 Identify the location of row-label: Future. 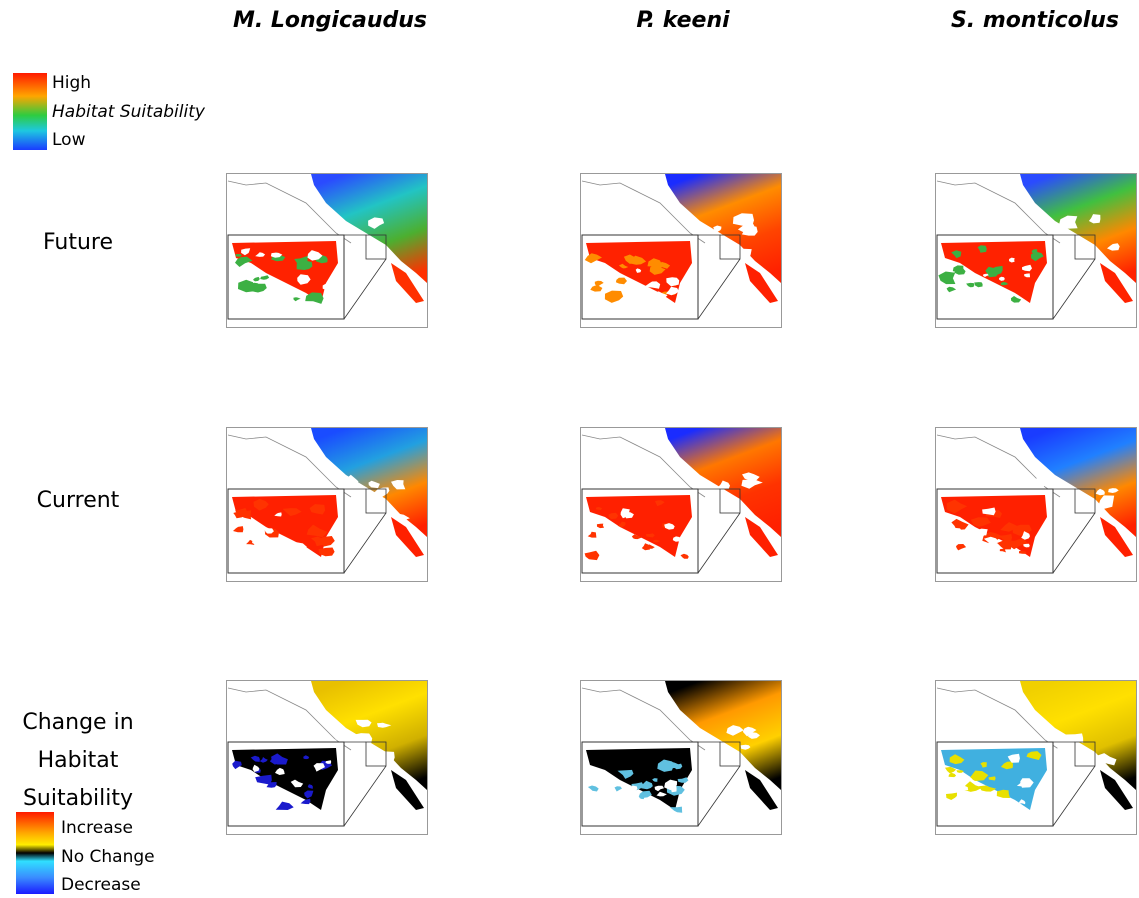
(78, 242).